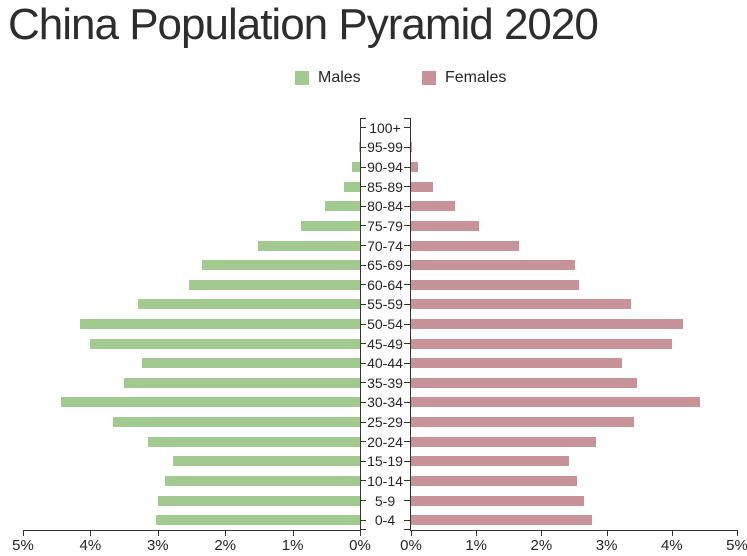  What do you see at coordinates (385, 147) in the screenshot?
I see `age-axis-label: 95-99` at bounding box center [385, 147].